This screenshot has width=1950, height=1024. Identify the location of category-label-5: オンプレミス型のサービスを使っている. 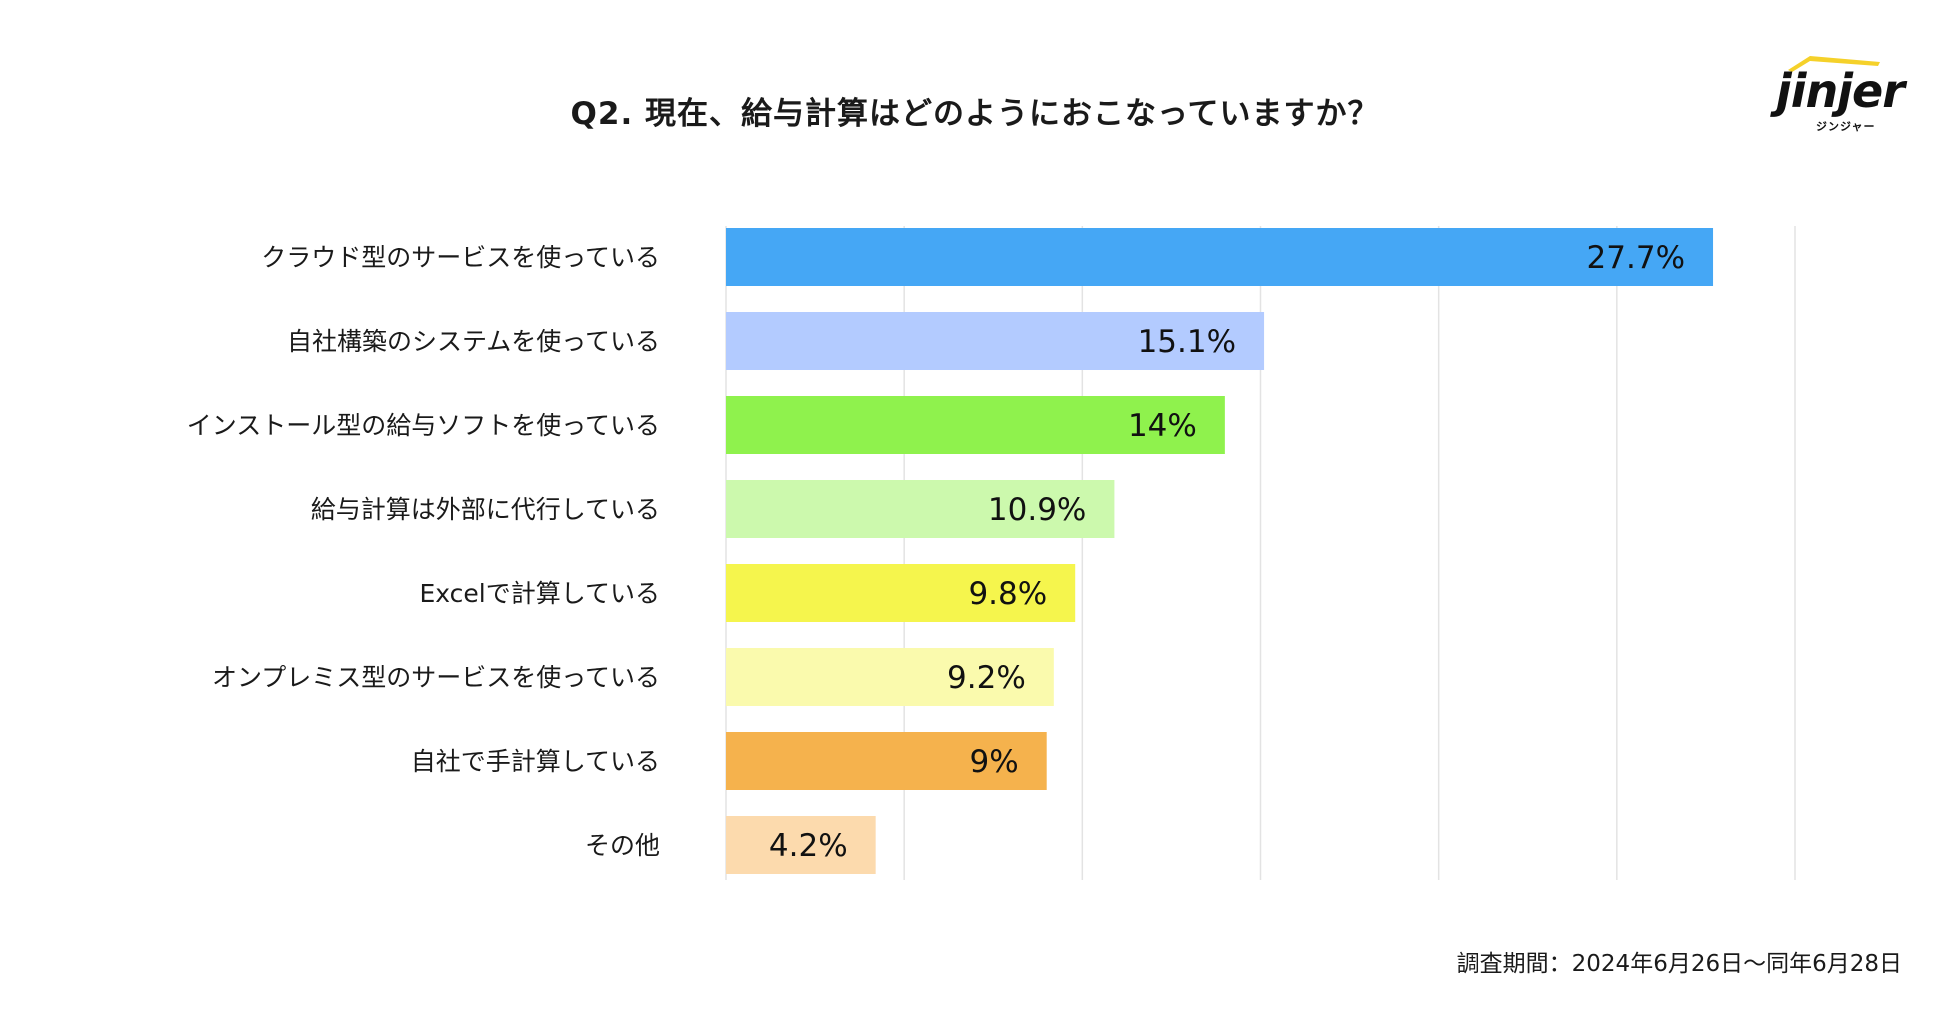
(436, 677).